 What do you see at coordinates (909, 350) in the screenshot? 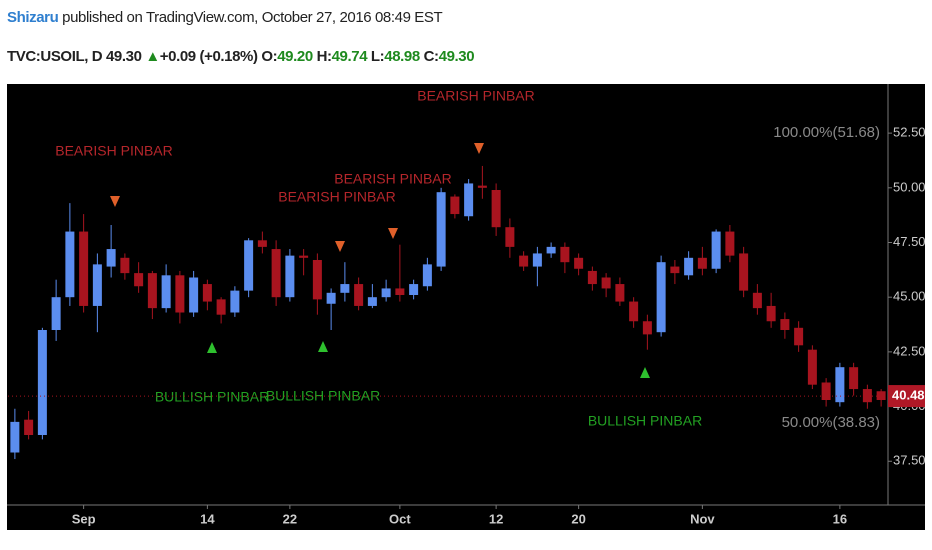
I see `y-tick-label: 42.50` at bounding box center [909, 350].